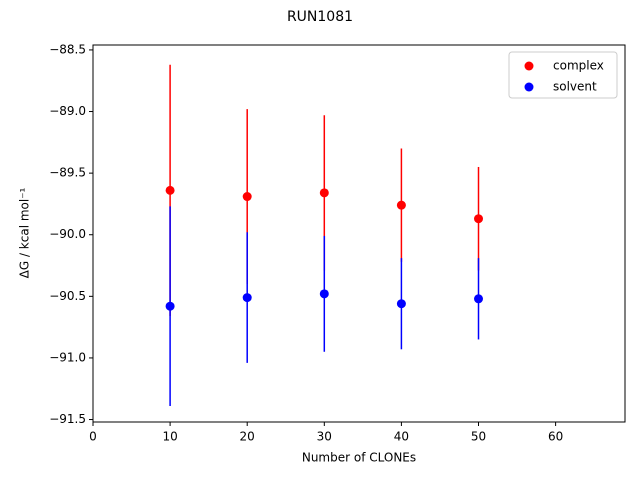  What do you see at coordinates (93, 437) in the screenshot?
I see `x-tick-label: 0` at bounding box center [93, 437].